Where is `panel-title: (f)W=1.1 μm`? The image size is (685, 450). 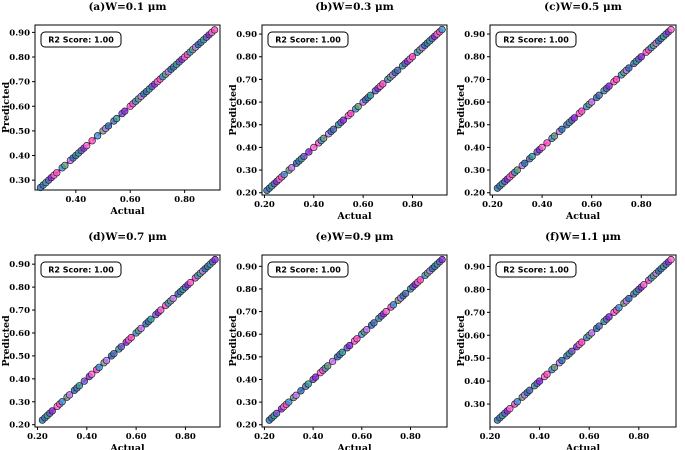 panel-title: (f)W=1.1 μm is located at coordinates (583, 237).